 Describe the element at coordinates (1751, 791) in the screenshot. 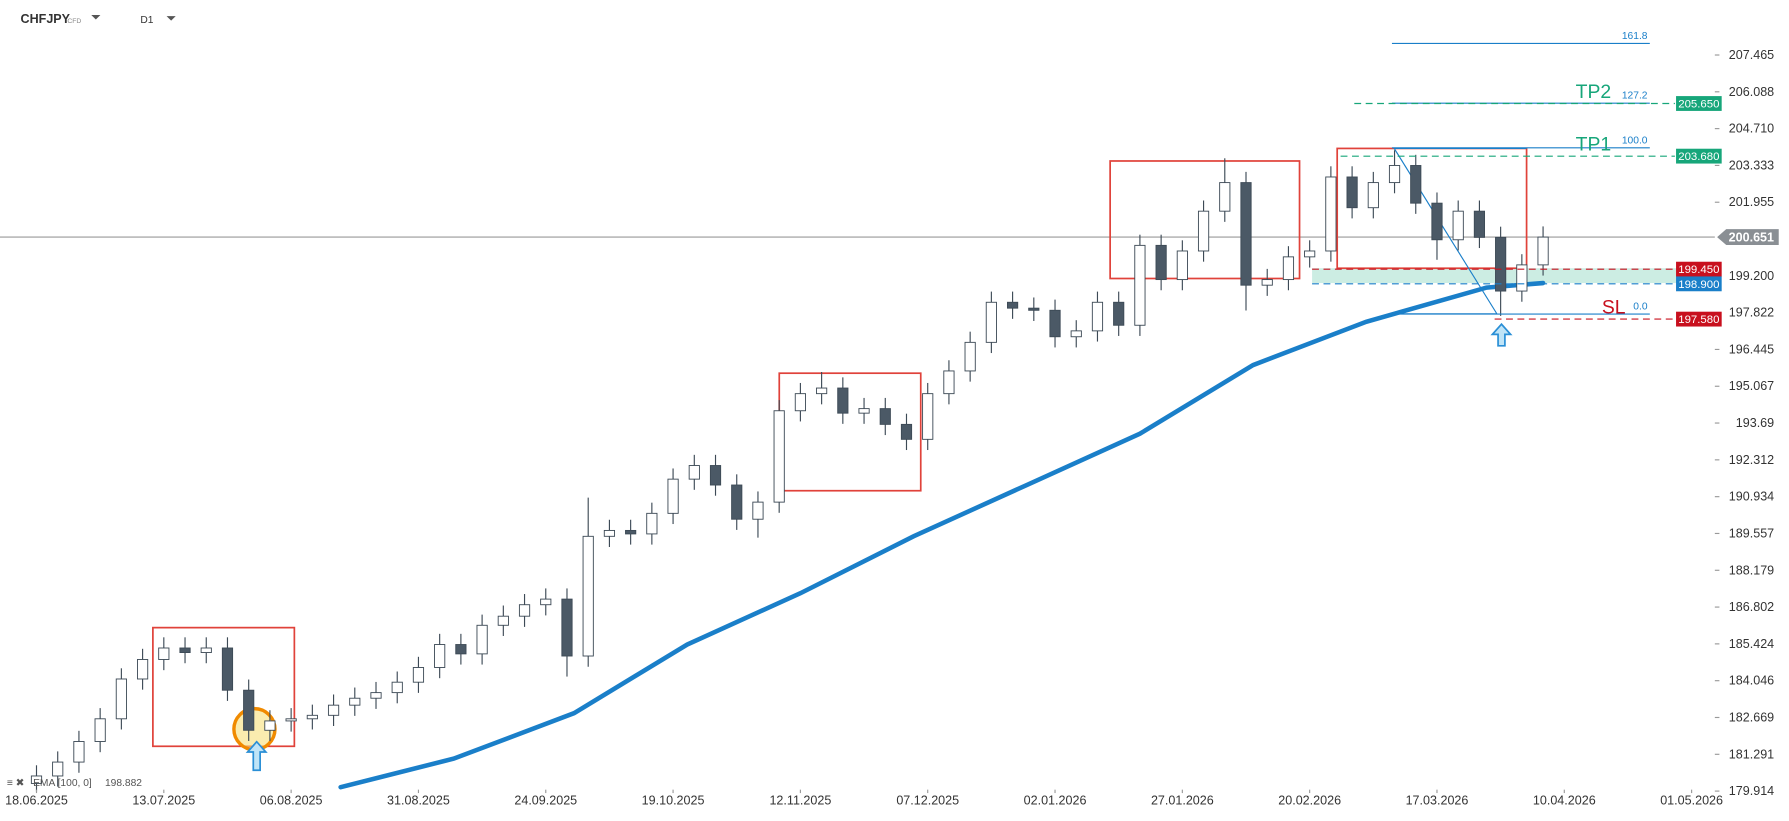

I see `y-tick-label: 179.914` at that location.